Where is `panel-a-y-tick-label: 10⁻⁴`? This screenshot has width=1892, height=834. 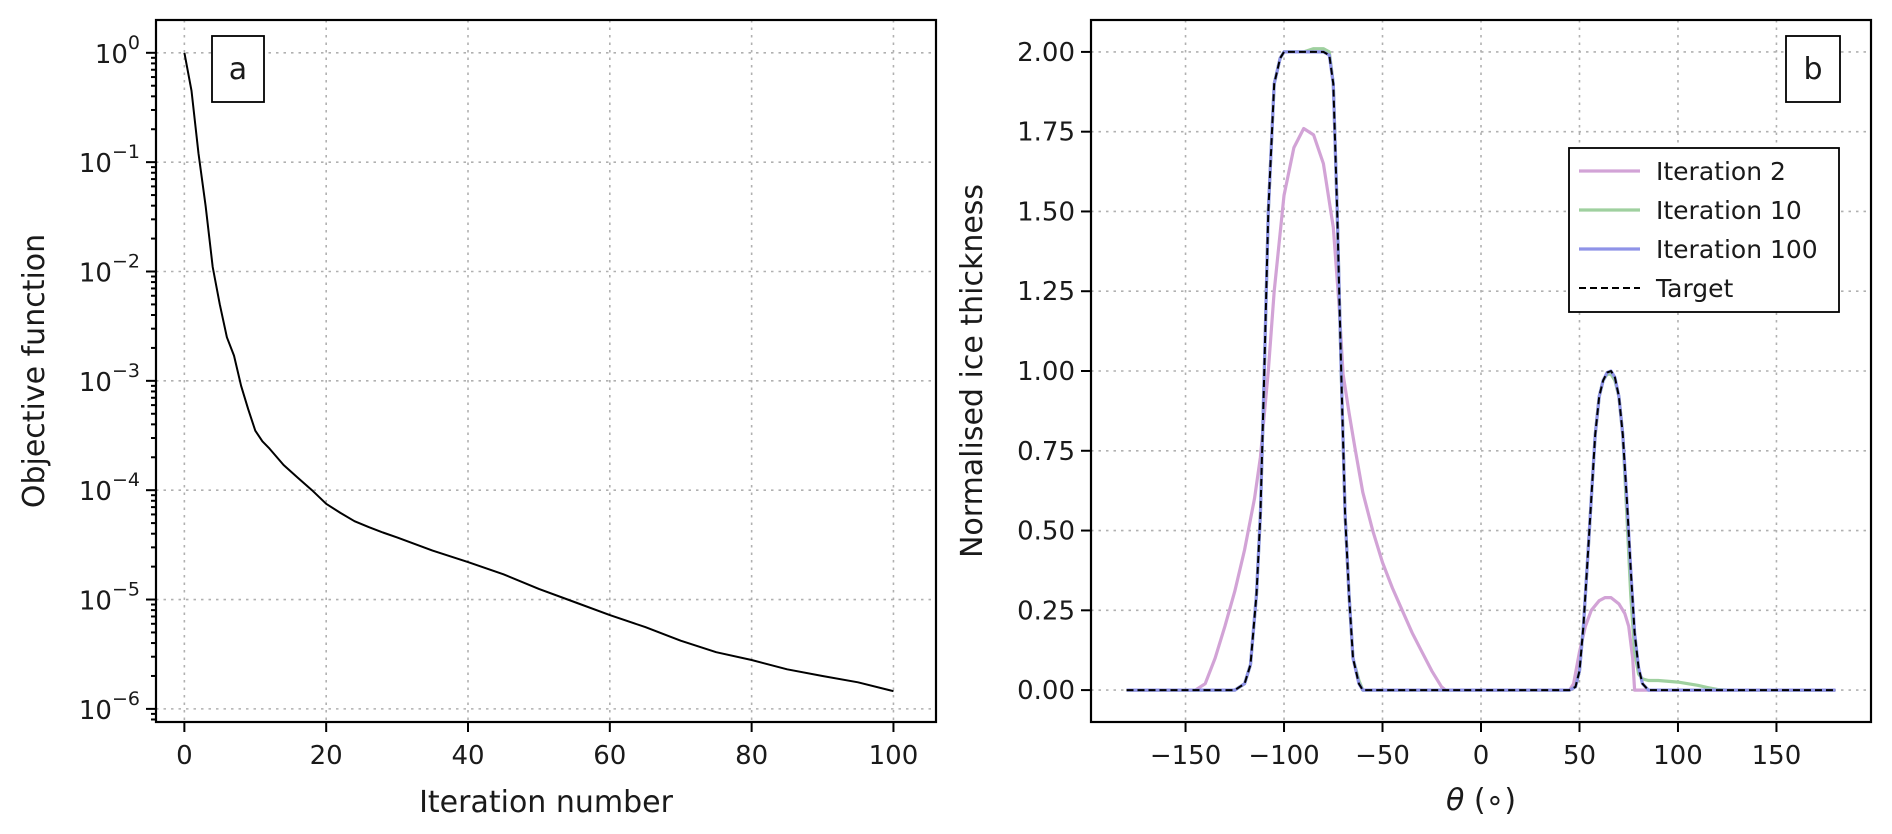 panel-a-y-tick-label: 10⁻⁴ is located at coordinates (109, 488).